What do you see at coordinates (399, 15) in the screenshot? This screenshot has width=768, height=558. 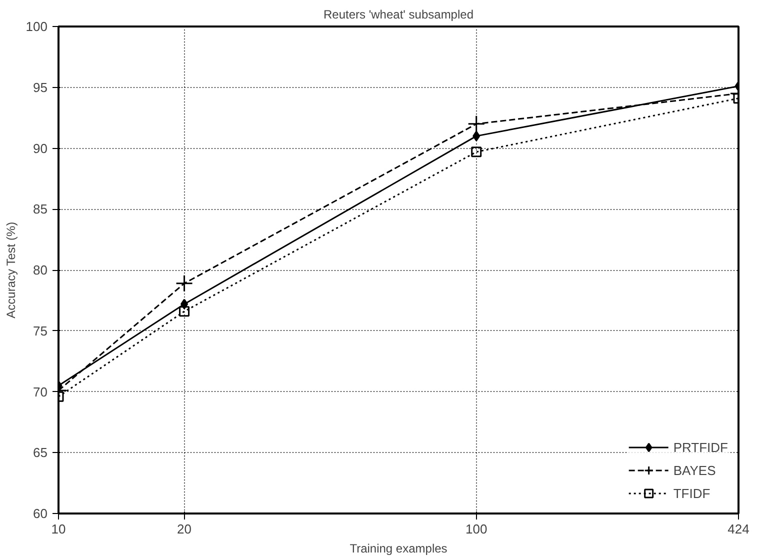 I see `chart-title: Reuters 'wheat' subsampled` at bounding box center [399, 15].